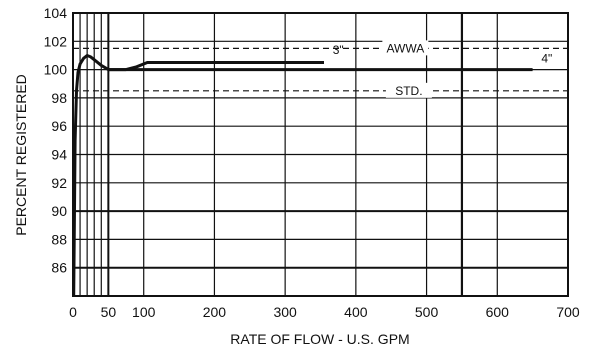  I want to click on x-tick-label: 400, so click(356, 312).